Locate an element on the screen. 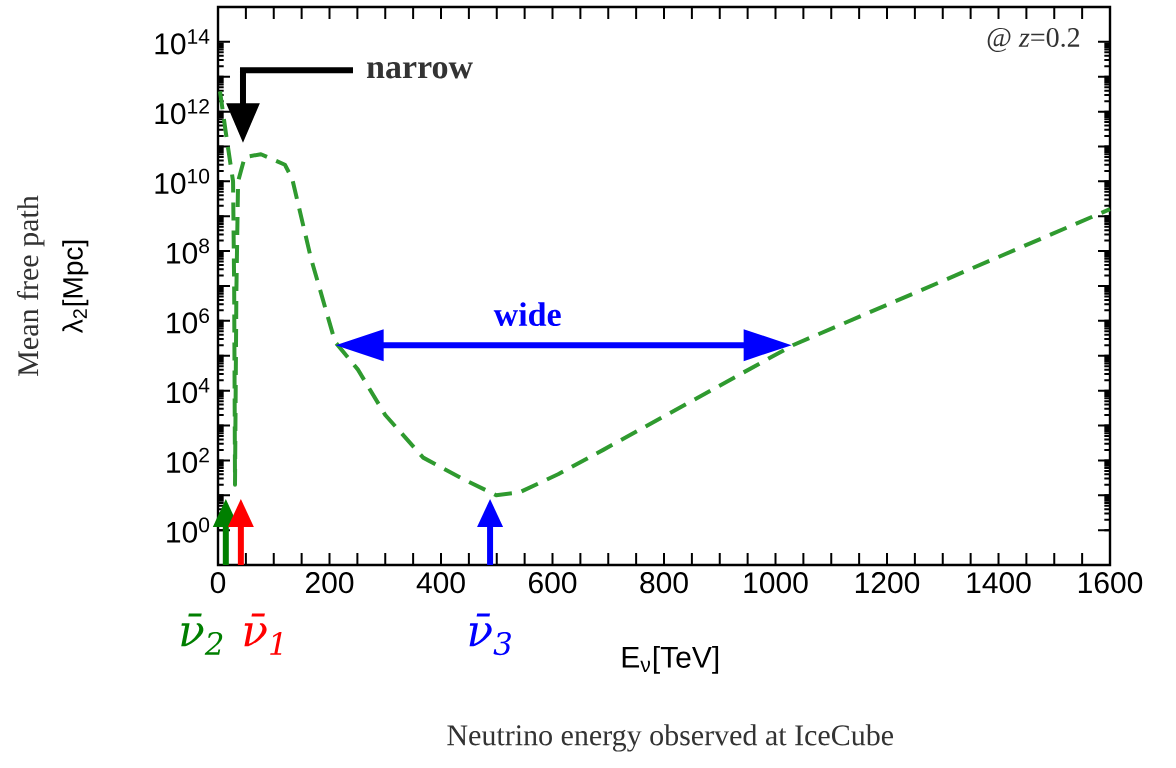 This screenshot has width=1176, height=768. x-tick-label: 800 is located at coordinates (664, 583).